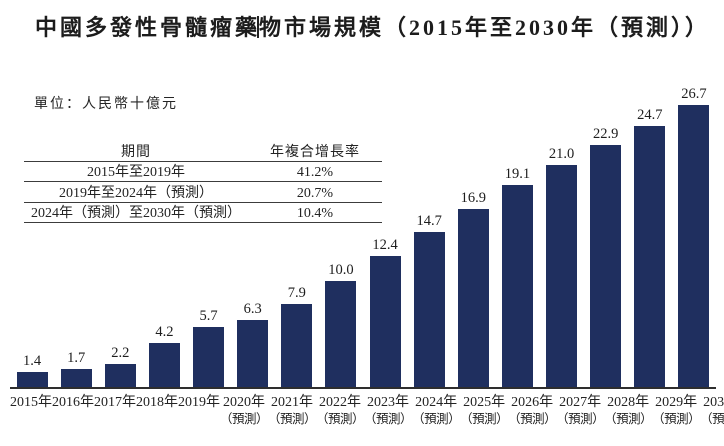  Describe the element at coordinates (136, 193) in the screenshot. I see `cagr-row2-period: 2019年至2024年（預測）` at that location.